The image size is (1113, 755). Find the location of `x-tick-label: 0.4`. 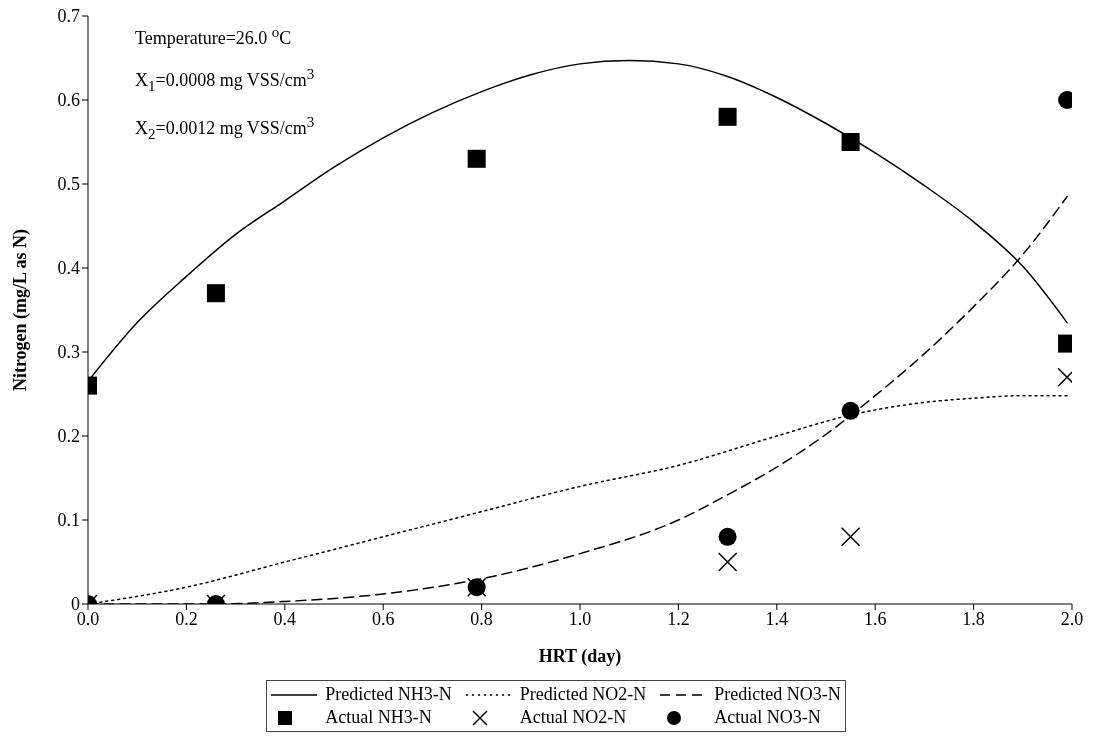

x-tick-label: 0.4 is located at coordinates (285, 618).